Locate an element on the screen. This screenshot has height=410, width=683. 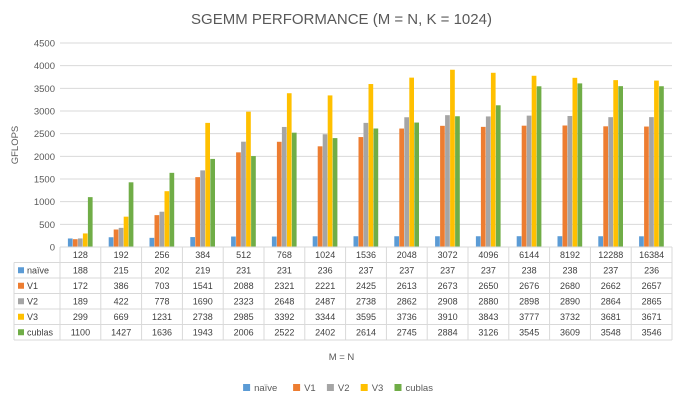
y-tick-labels: 0 500 1000 1500 2000 2500 3000 3500 4000 4500 is located at coordinates (44, 146).